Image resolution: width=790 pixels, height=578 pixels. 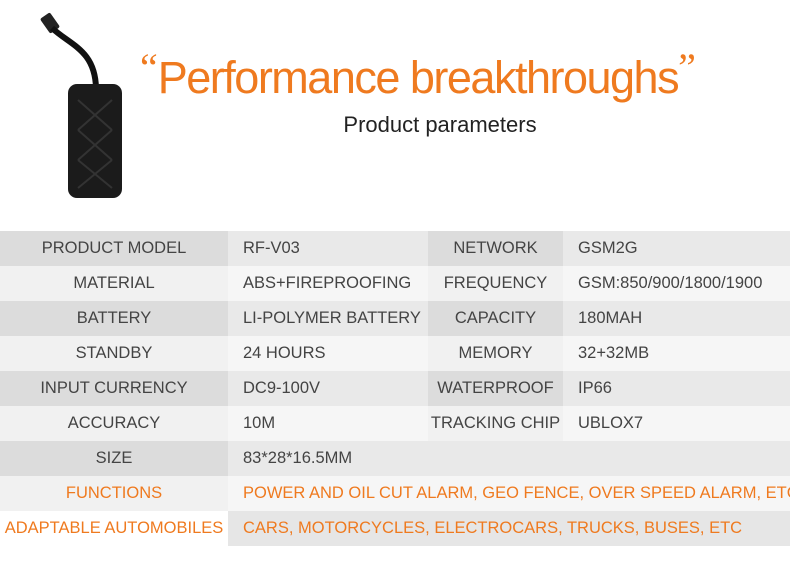 What do you see at coordinates (687, 67) in the screenshot?
I see `quote-close: ”` at bounding box center [687, 67].